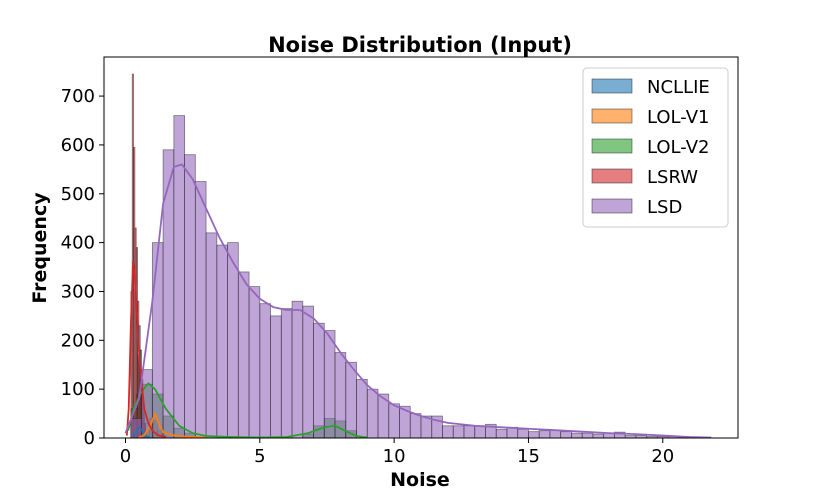 Image resolution: width=821 pixels, height=492 pixels. What do you see at coordinates (664, 207) in the screenshot?
I see `legend-label: LSD` at bounding box center [664, 207].